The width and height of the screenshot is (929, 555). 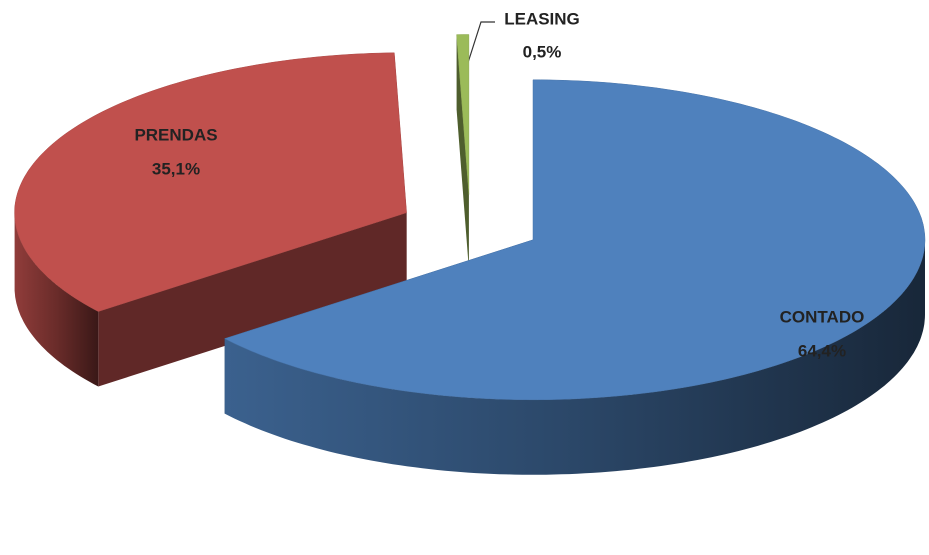 I want to click on value-label: 35,1%, so click(x=176, y=168).